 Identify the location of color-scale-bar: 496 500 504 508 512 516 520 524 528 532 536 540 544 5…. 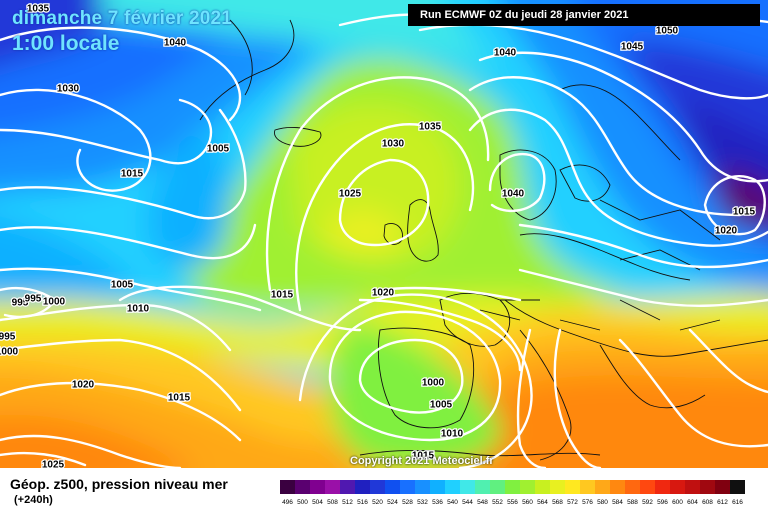
(512, 493).